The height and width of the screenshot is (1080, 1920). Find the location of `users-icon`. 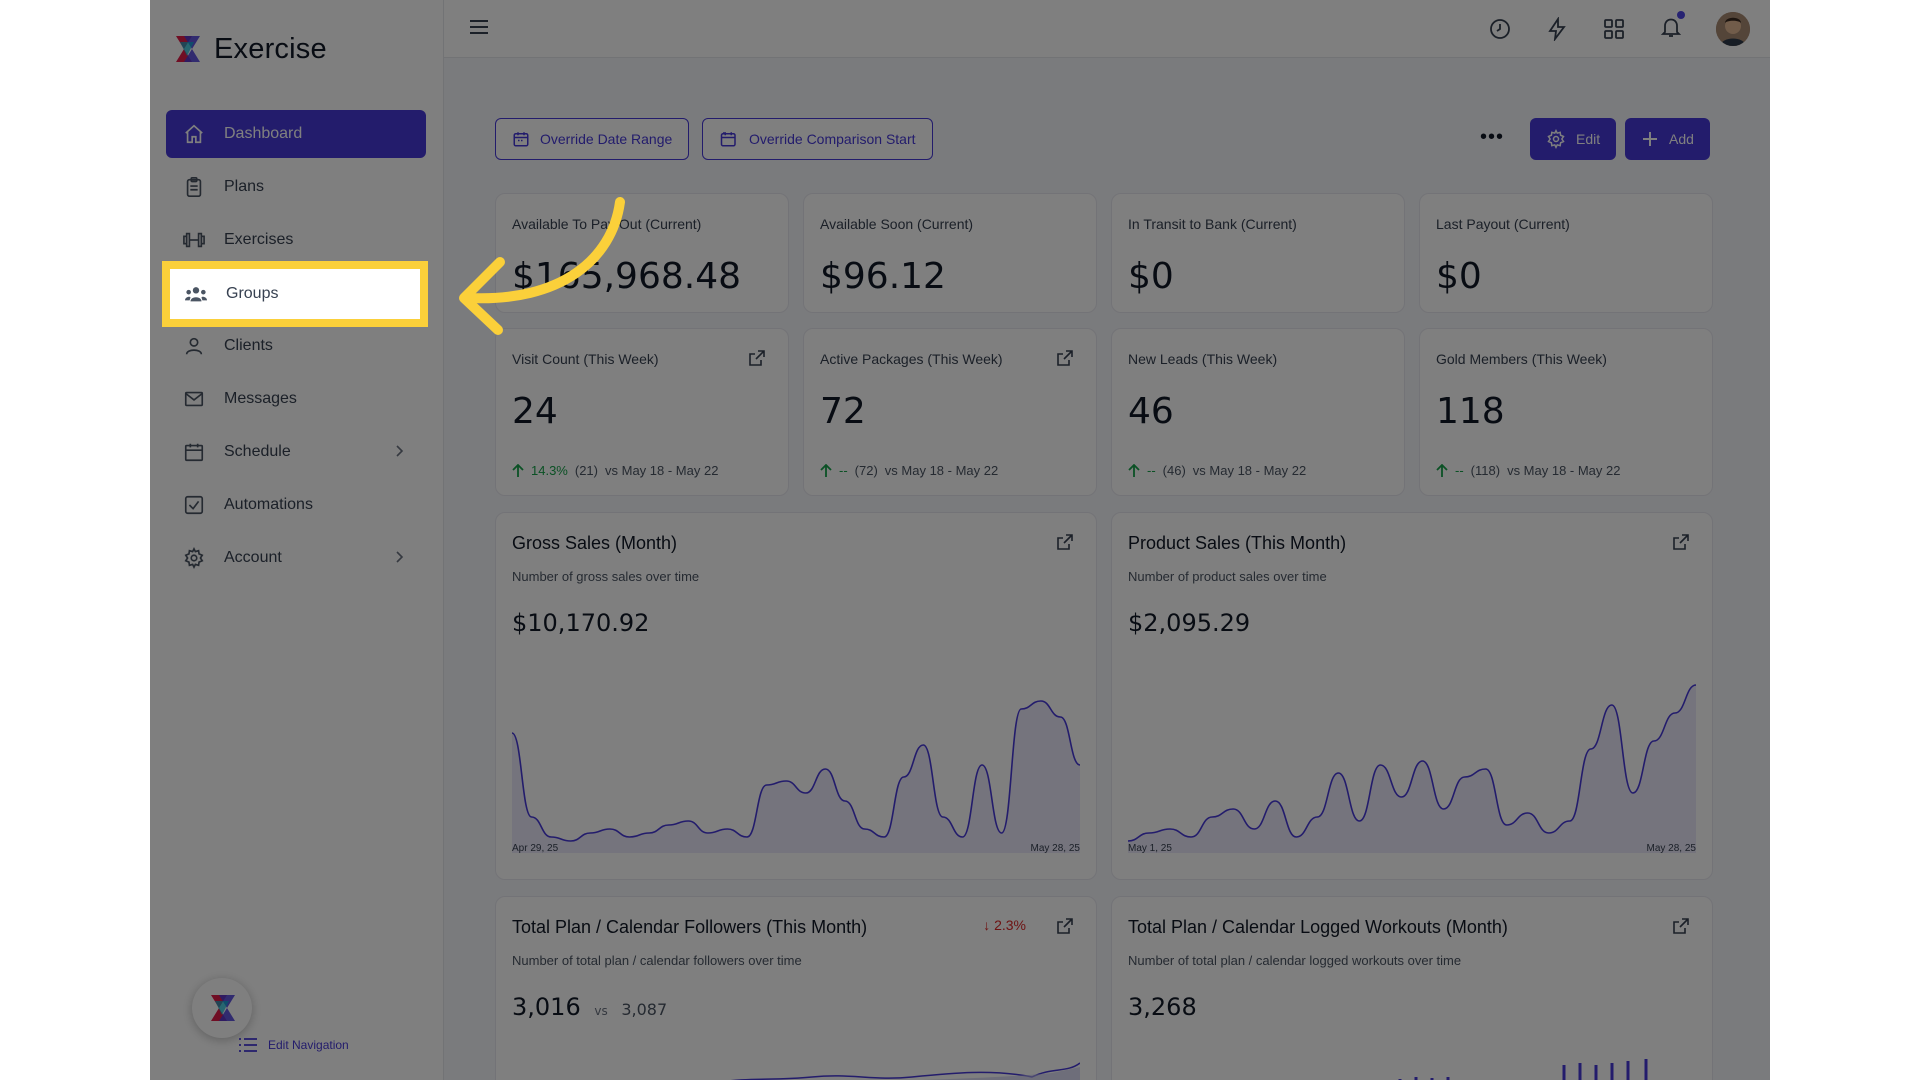

users-icon is located at coordinates (196, 294).